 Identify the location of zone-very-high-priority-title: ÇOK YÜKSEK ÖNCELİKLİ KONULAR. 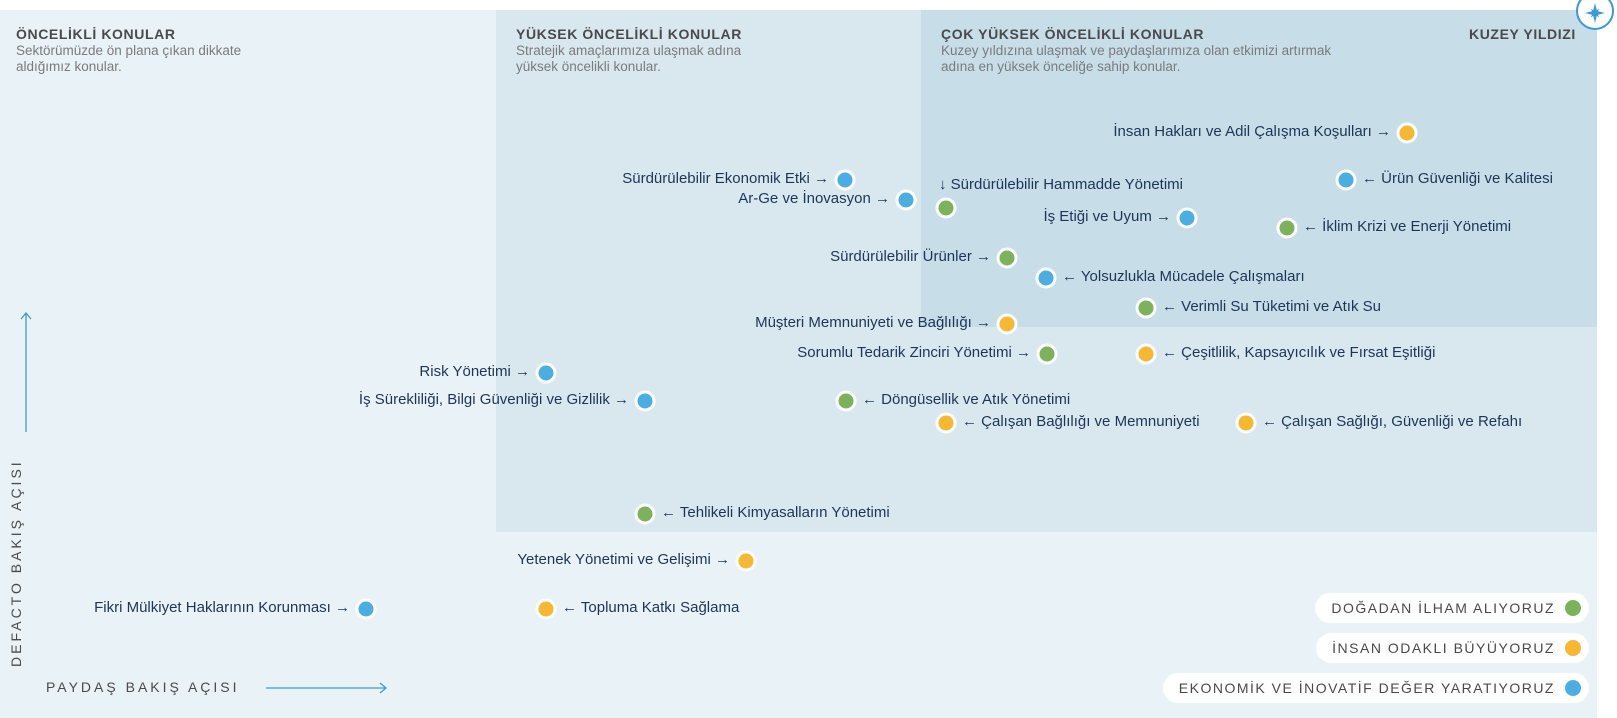
(1073, 34).